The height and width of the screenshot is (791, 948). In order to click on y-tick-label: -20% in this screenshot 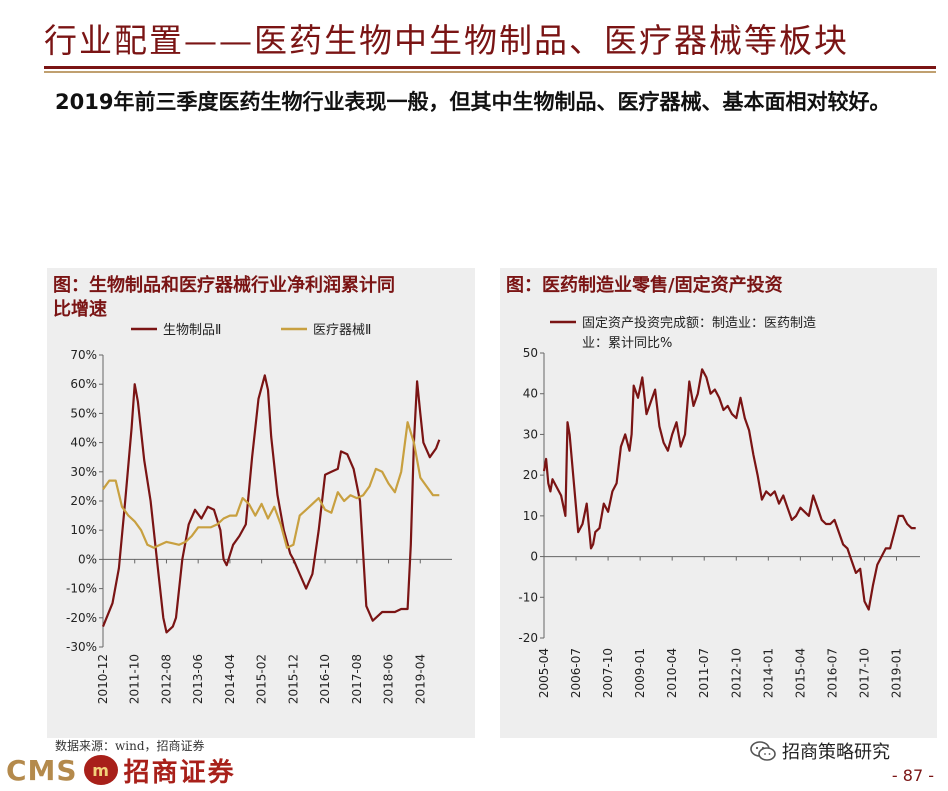, I will do `click(81, 618)`.